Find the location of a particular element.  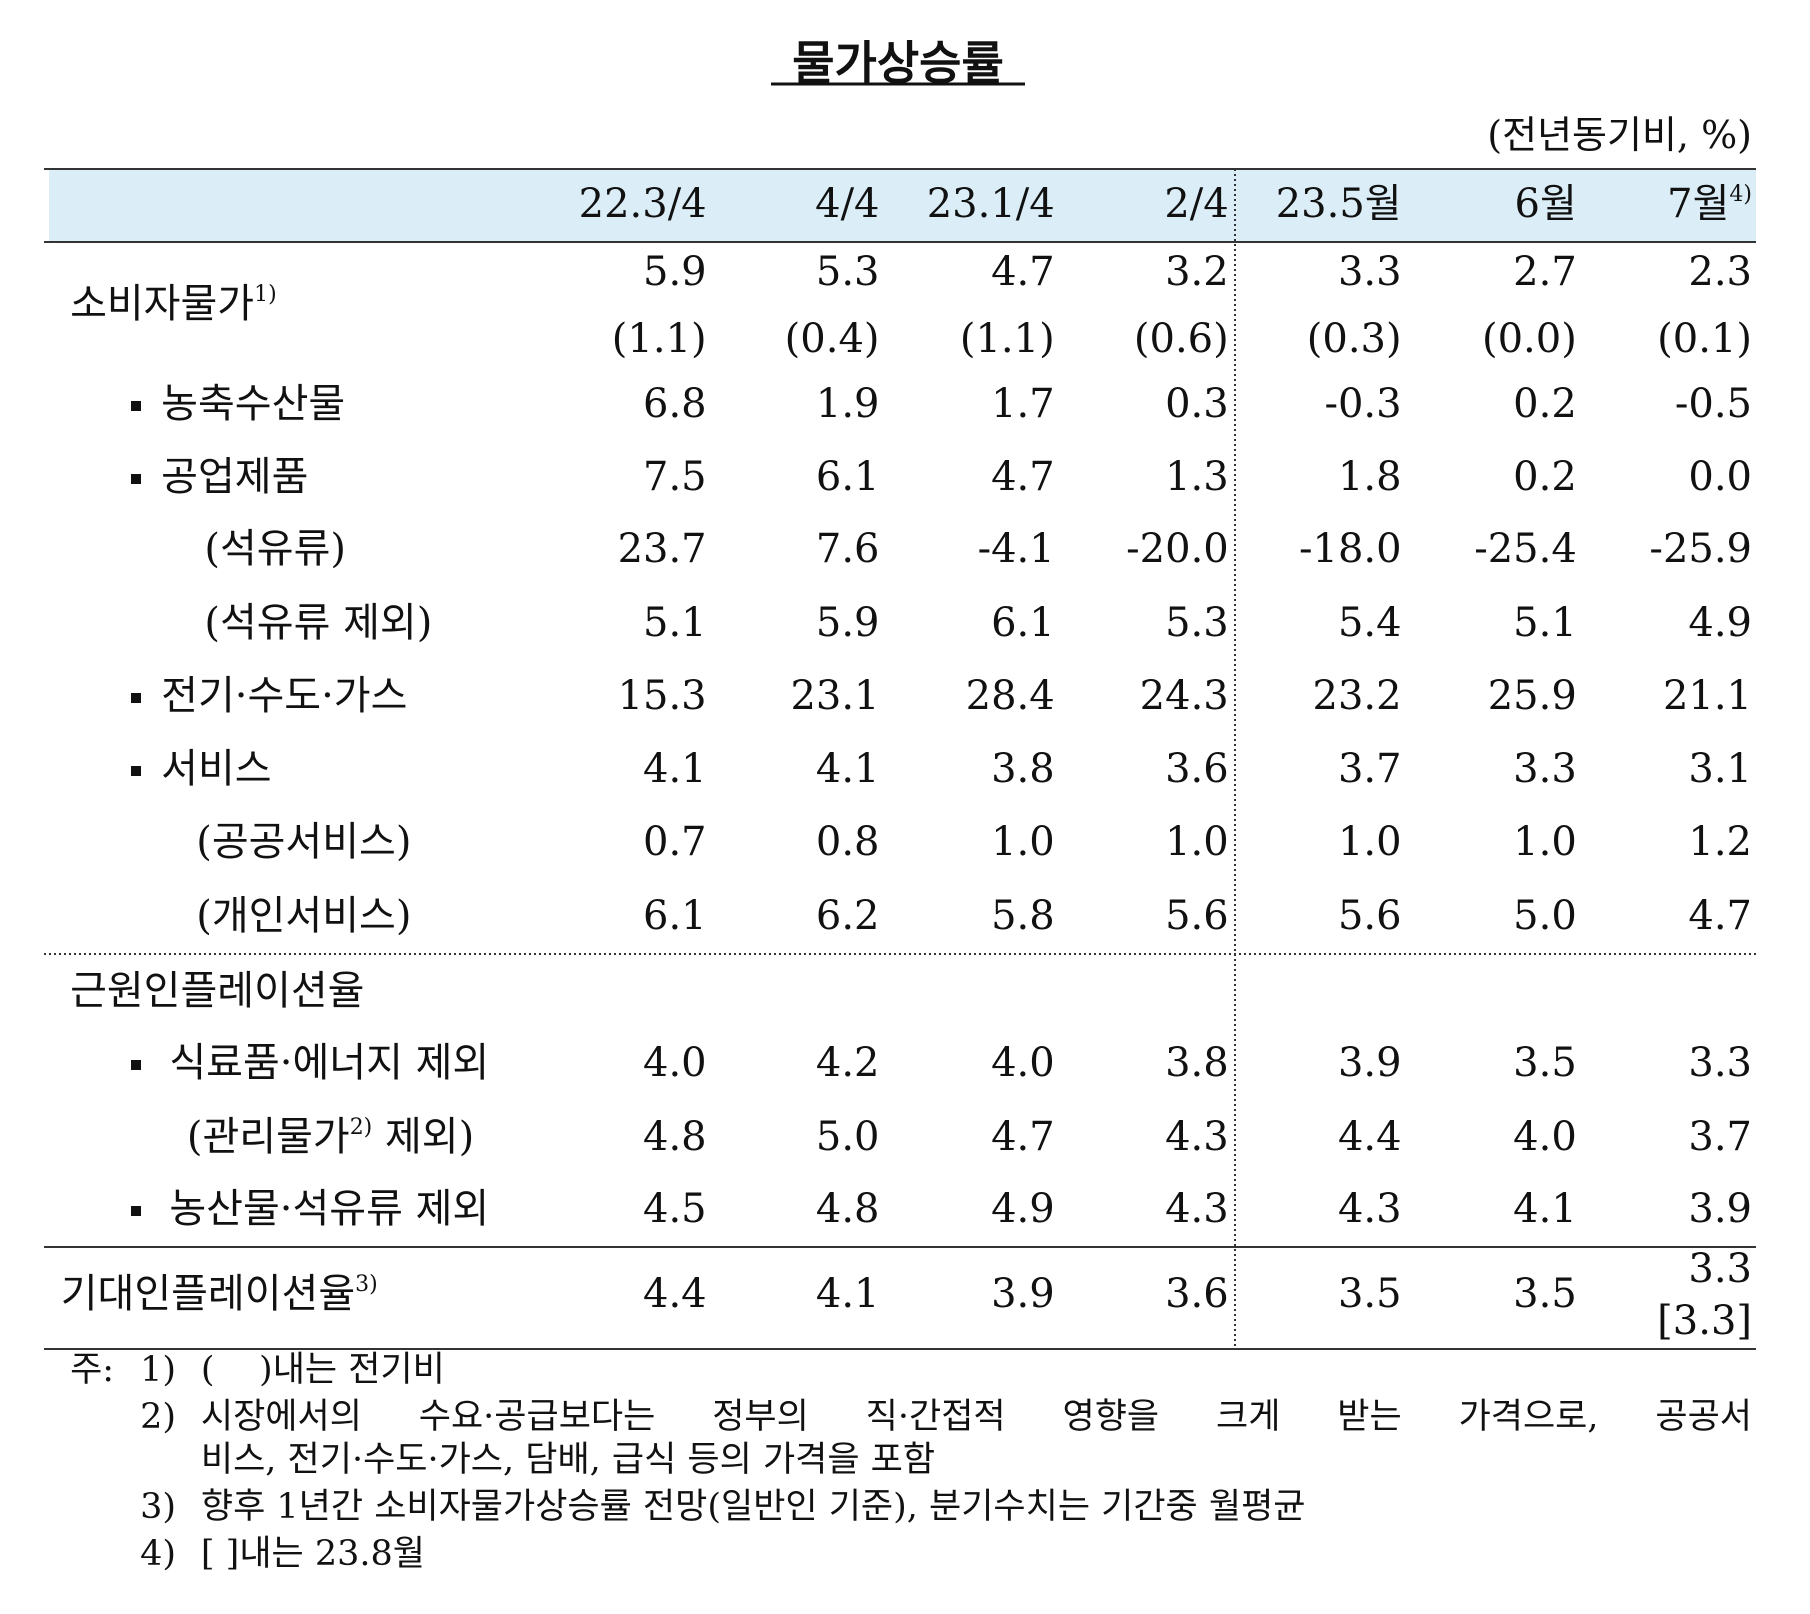

row-label-text: 서비스 is located at coordinates (216, 768).